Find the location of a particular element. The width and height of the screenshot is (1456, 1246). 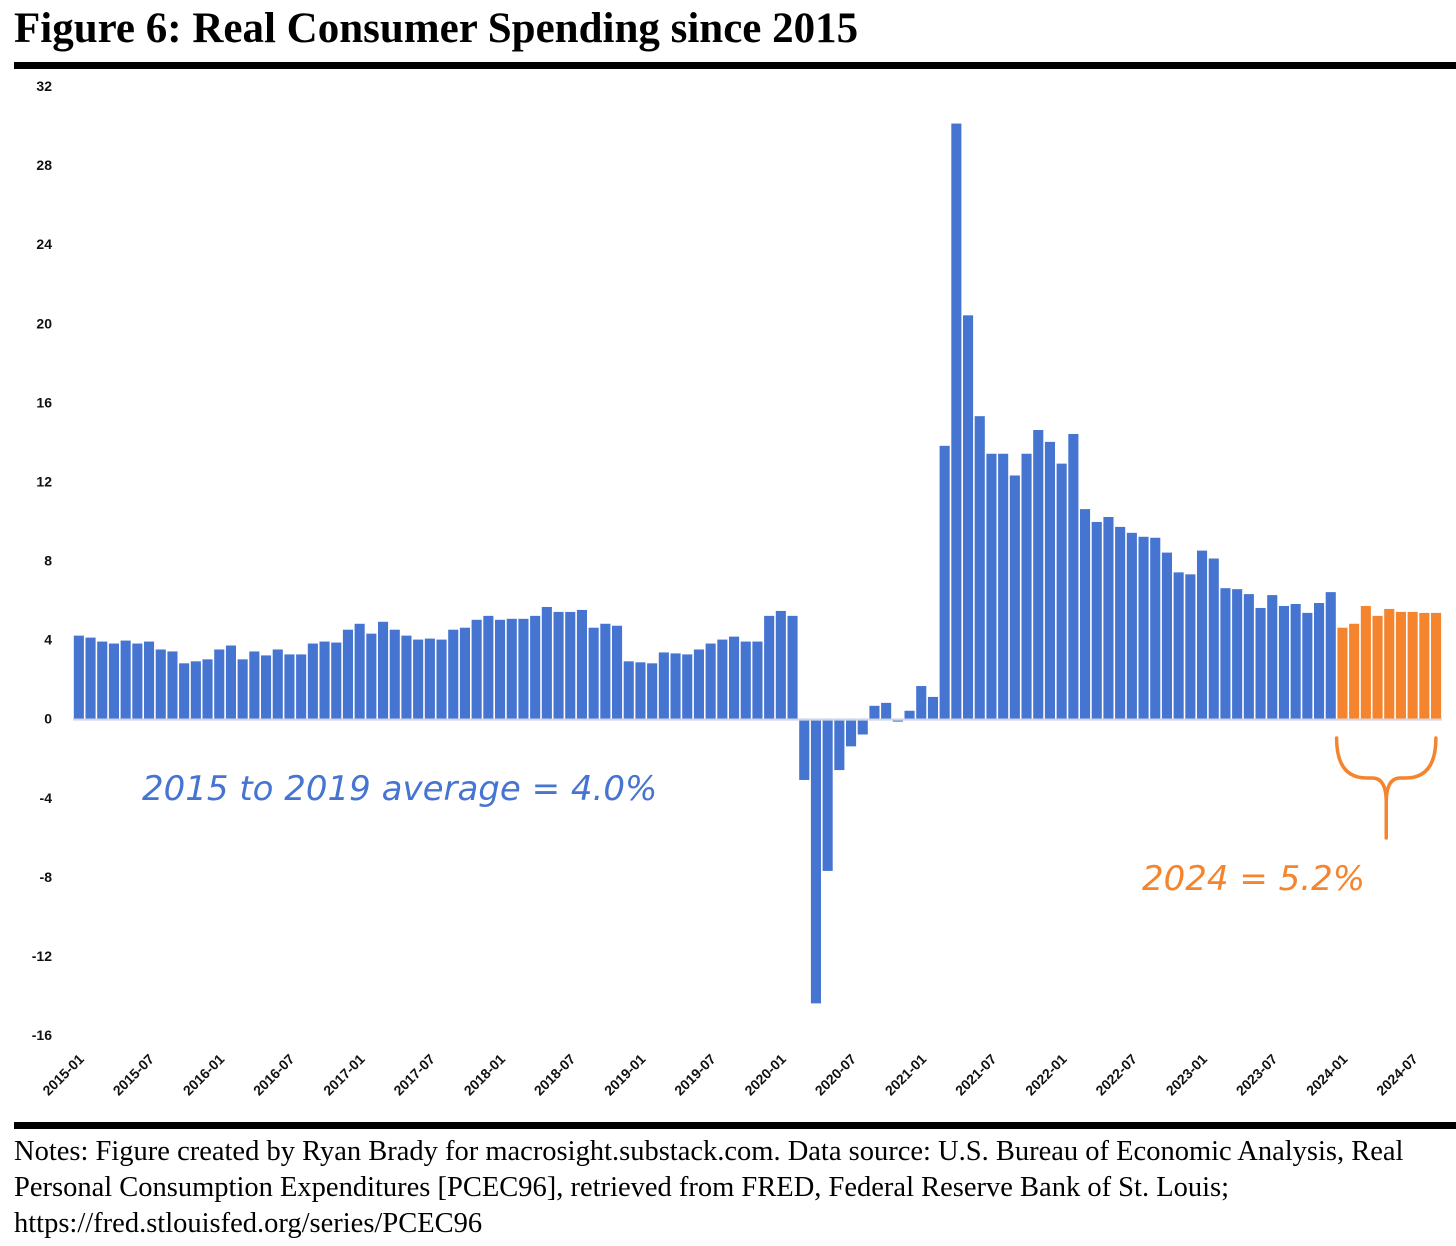

x-tick-label: 2019-07 is located at coordinates (695, 1075).